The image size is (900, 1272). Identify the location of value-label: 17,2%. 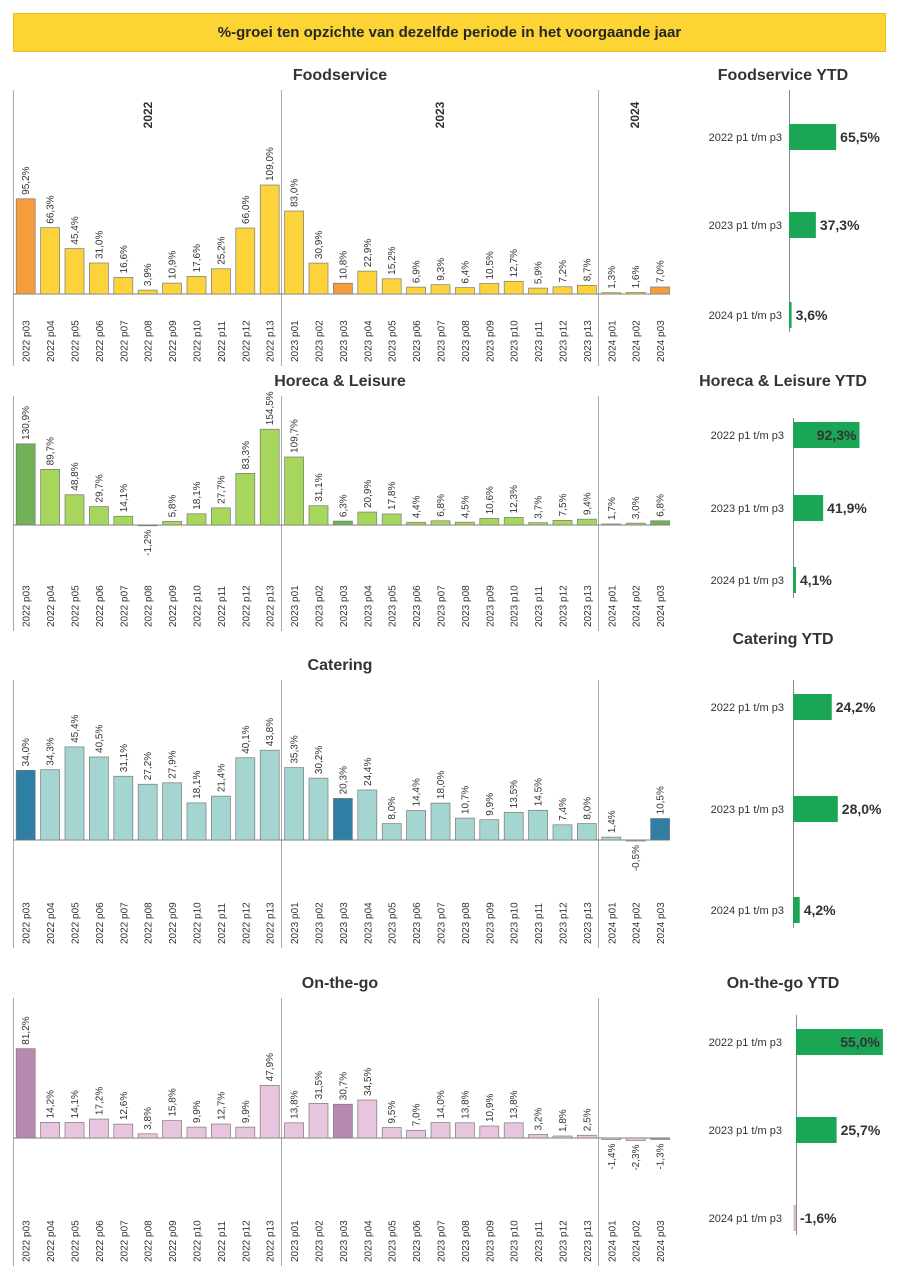
(99, 1101).